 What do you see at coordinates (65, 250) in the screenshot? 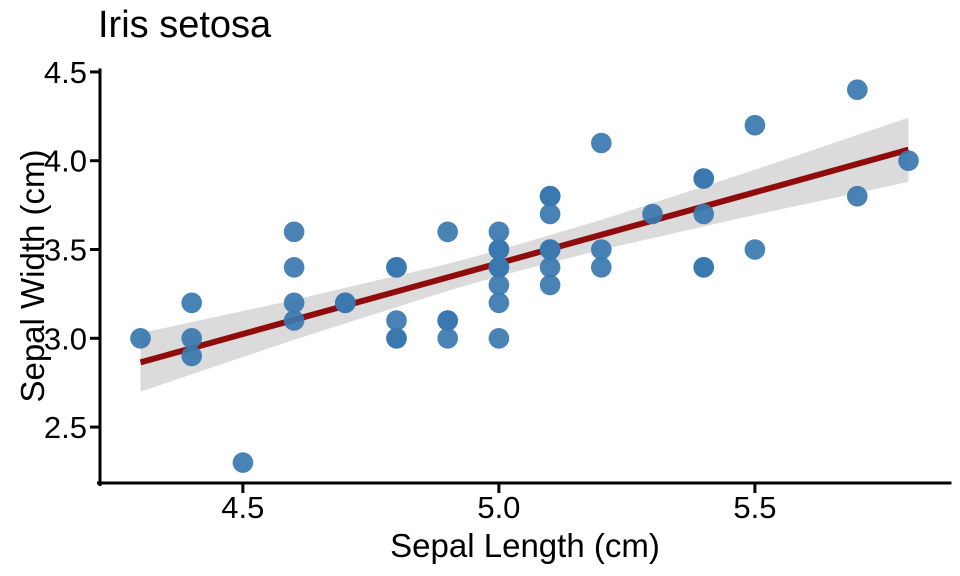
I see `y-tick-label: 3.5` at bounding box center [65, 250].